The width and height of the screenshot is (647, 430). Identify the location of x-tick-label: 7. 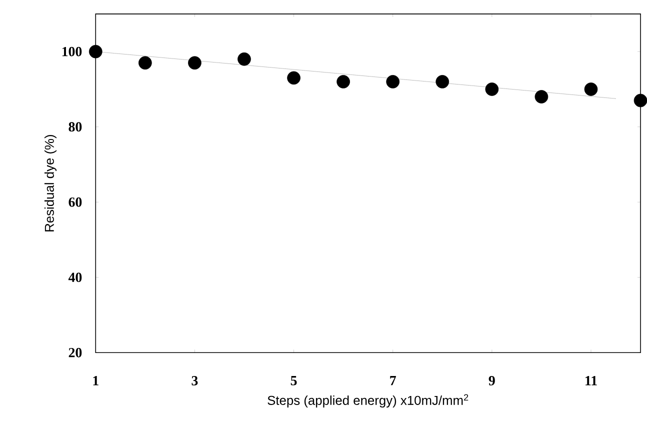
(393, 380).